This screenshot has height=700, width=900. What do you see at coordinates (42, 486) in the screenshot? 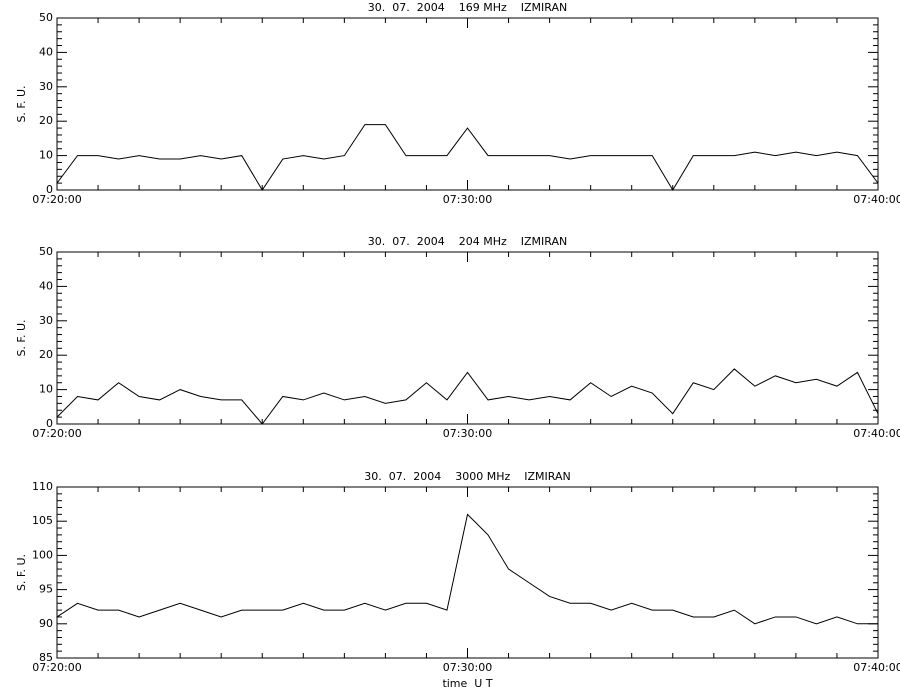
I see `y-tick-label: 110` at bounding box center [42, 486].